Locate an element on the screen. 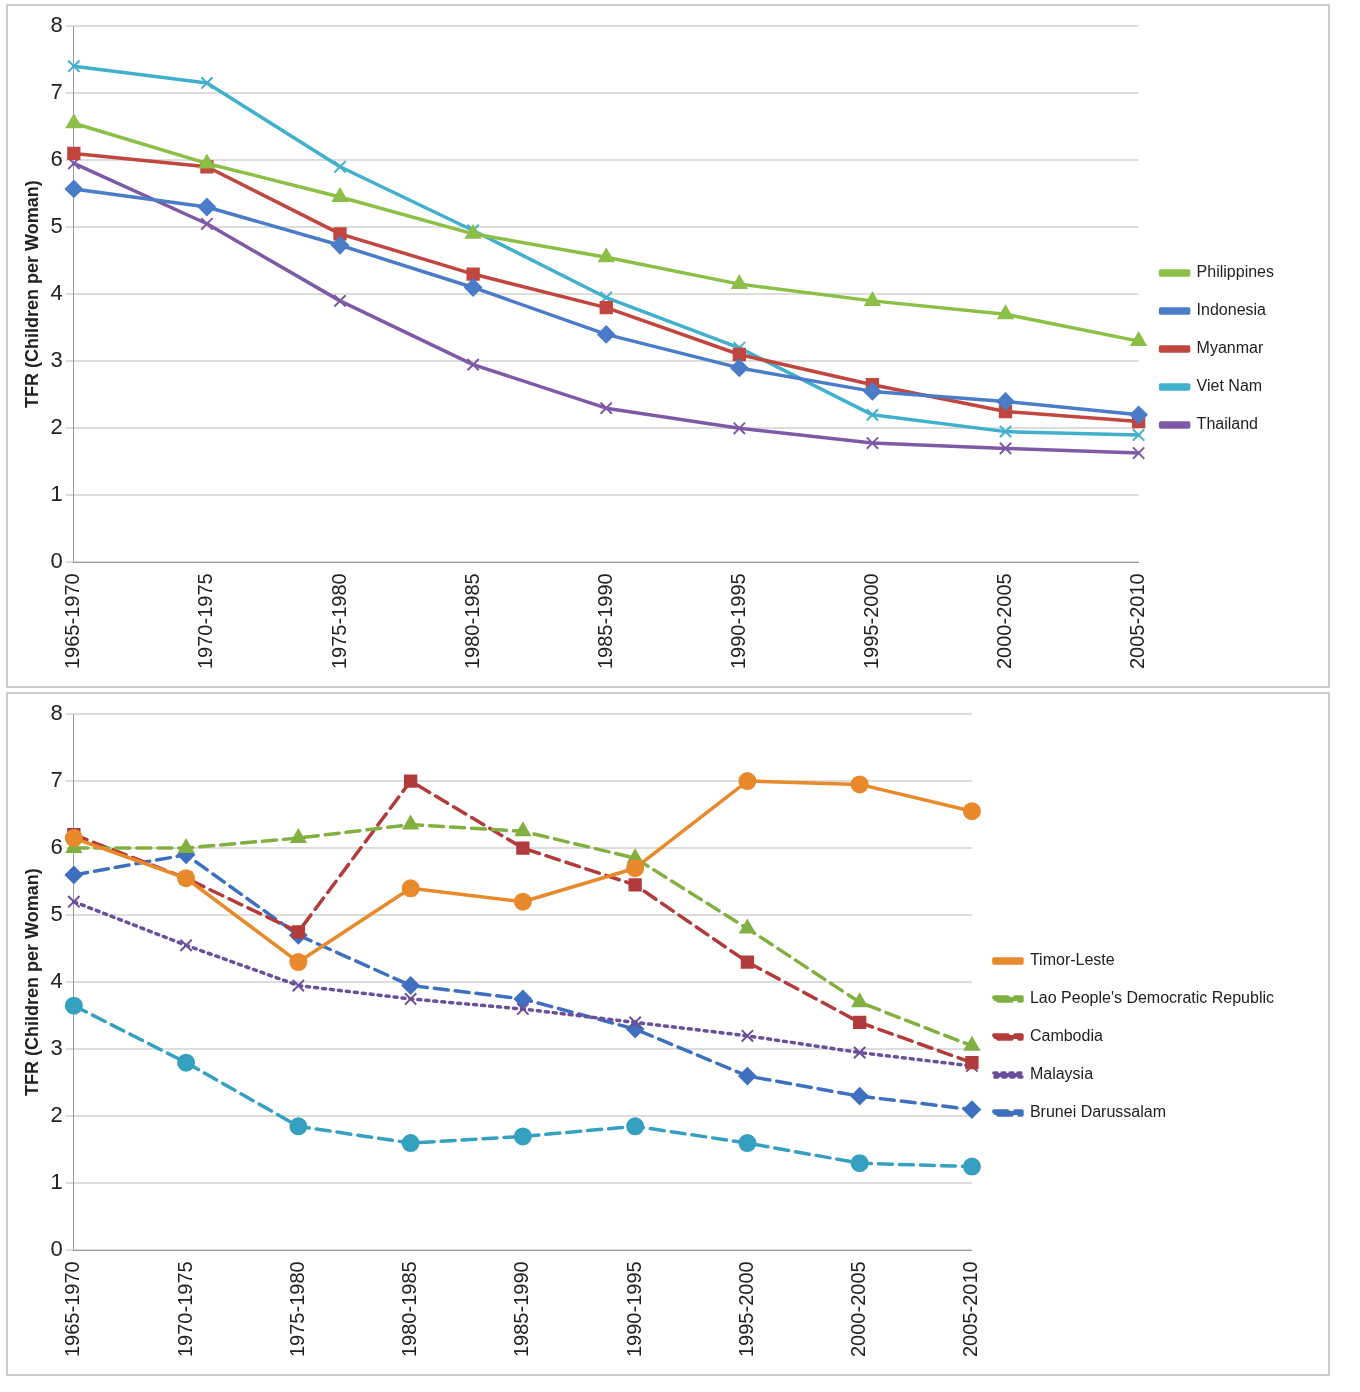  legend-label: Brunei Darussalam is located at coordinates (1097, 1112).